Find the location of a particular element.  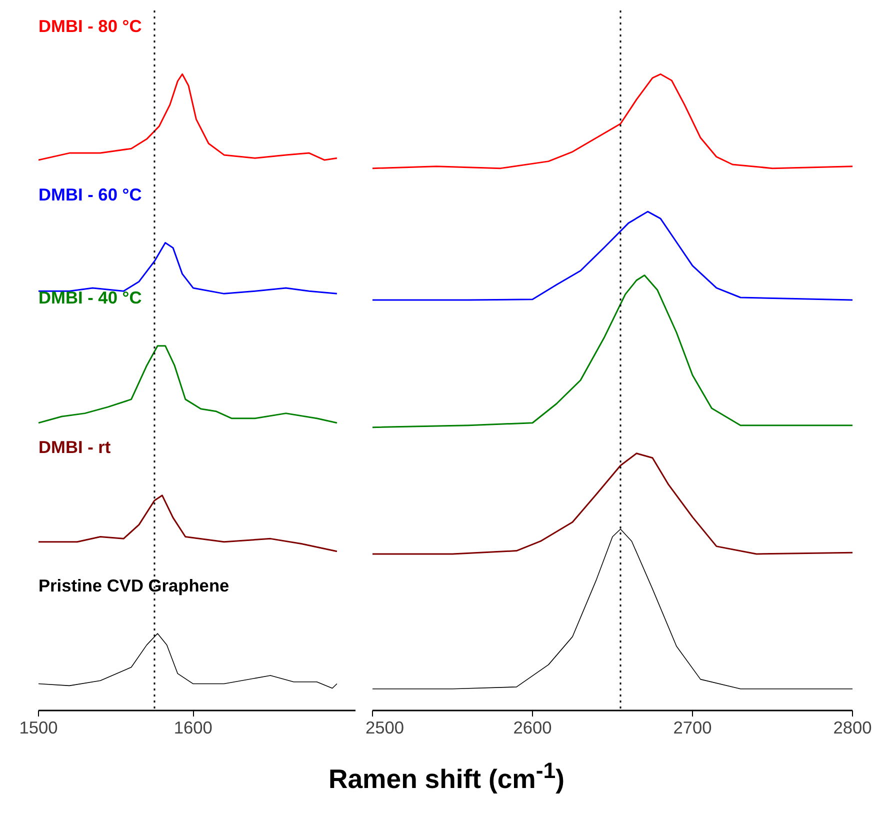

x-tick-label: 2600 is located at coordinates (532, 728).